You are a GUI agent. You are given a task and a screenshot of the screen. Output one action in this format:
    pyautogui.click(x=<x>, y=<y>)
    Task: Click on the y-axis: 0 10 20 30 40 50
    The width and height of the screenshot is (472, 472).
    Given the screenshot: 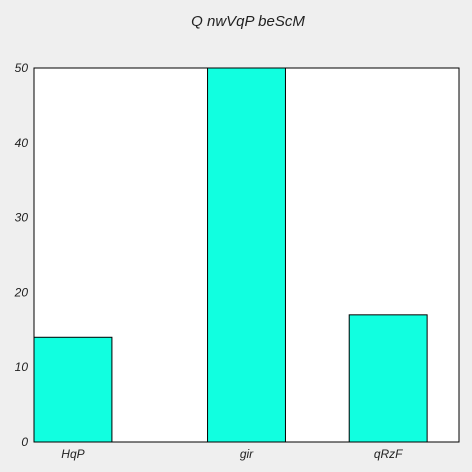 What is the action you would take?
    pyautogui.click(x=21, y=255)
    